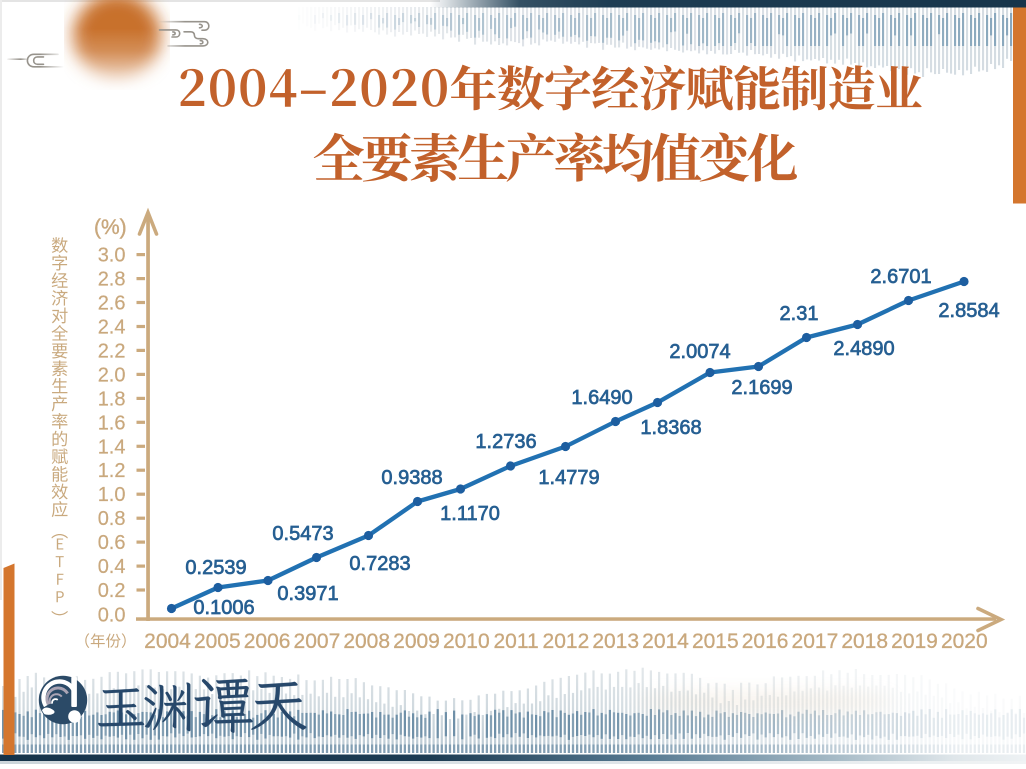  I want to click on svg-text: 2.8, so click(112, 280).